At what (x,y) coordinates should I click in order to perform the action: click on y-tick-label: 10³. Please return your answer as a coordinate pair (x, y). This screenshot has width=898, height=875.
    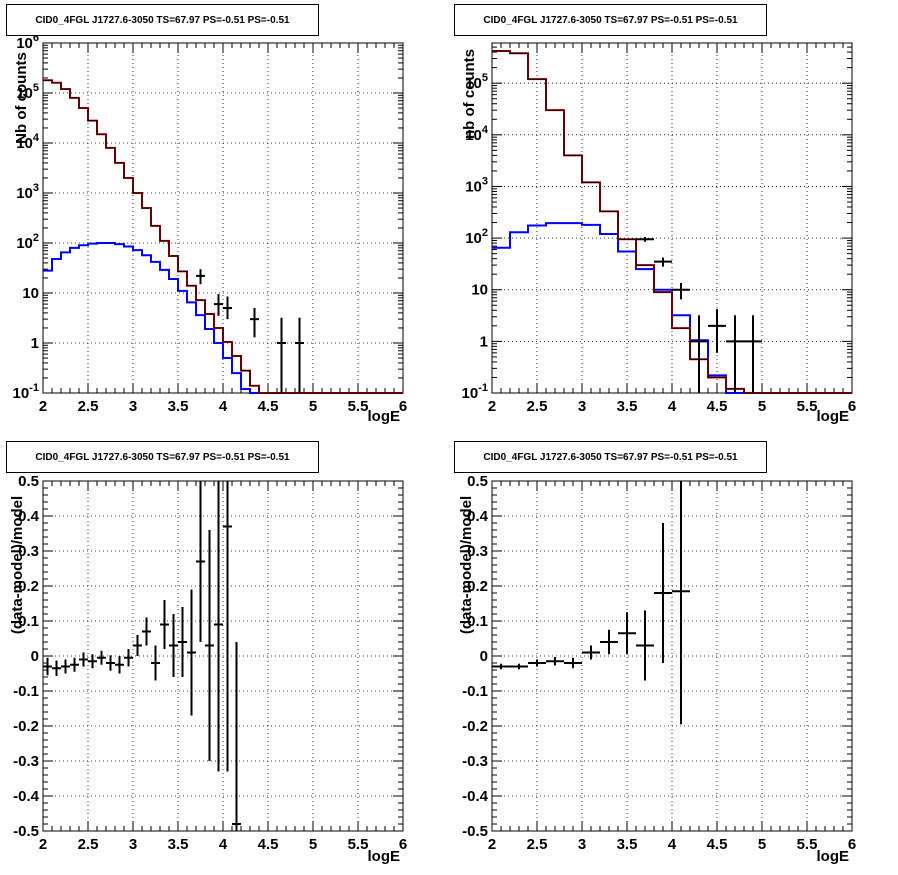
    Looking at the image, I should click on (476, 185).